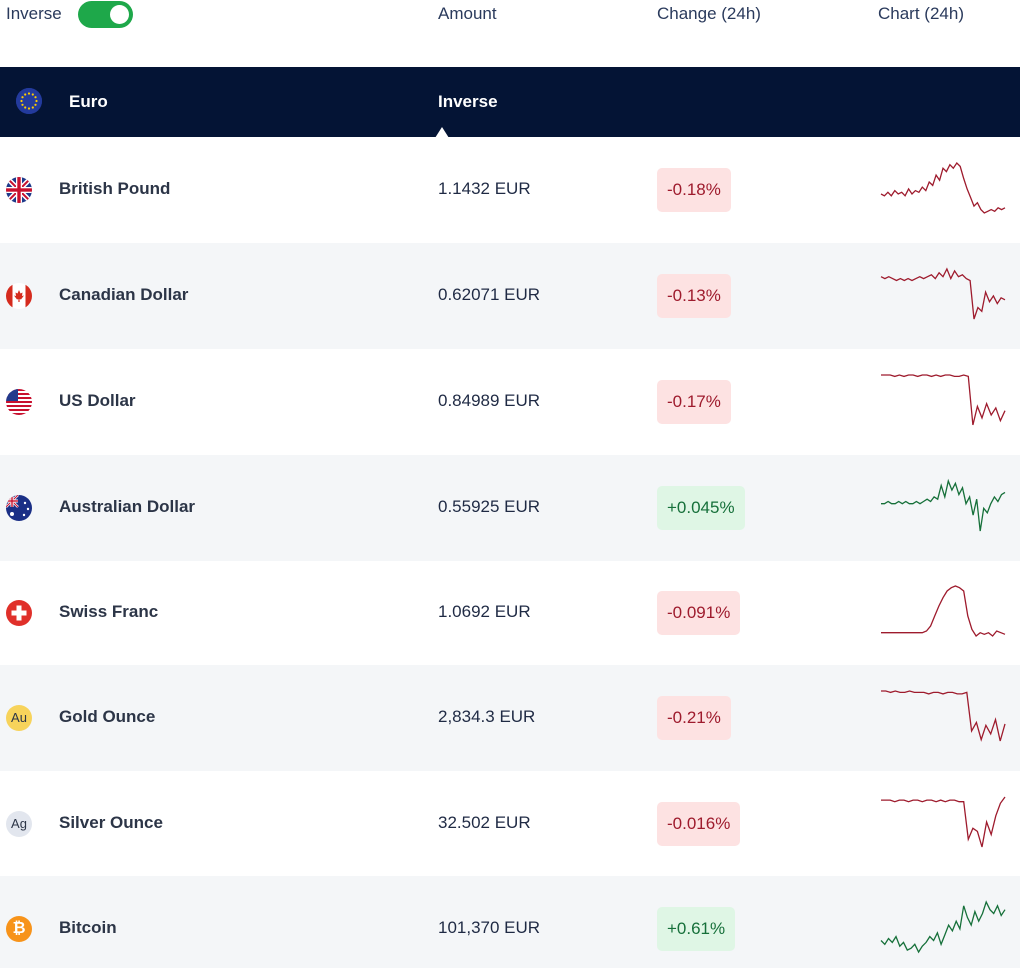 This screenshot has height=968, width=1020. What do you see at coordinates (694, 718) in the screenshot?
I see `change-badge: -0.21%` at bounding box center [694, 718].